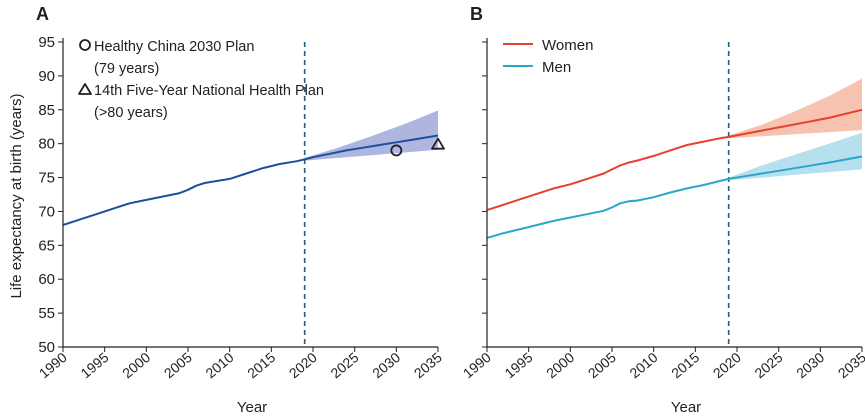 The image size is (865, 417). What do you see at coordinates (46, 144) in the screenshot?
I see `y-tick-label: 80` at bounding box center [46, 144].